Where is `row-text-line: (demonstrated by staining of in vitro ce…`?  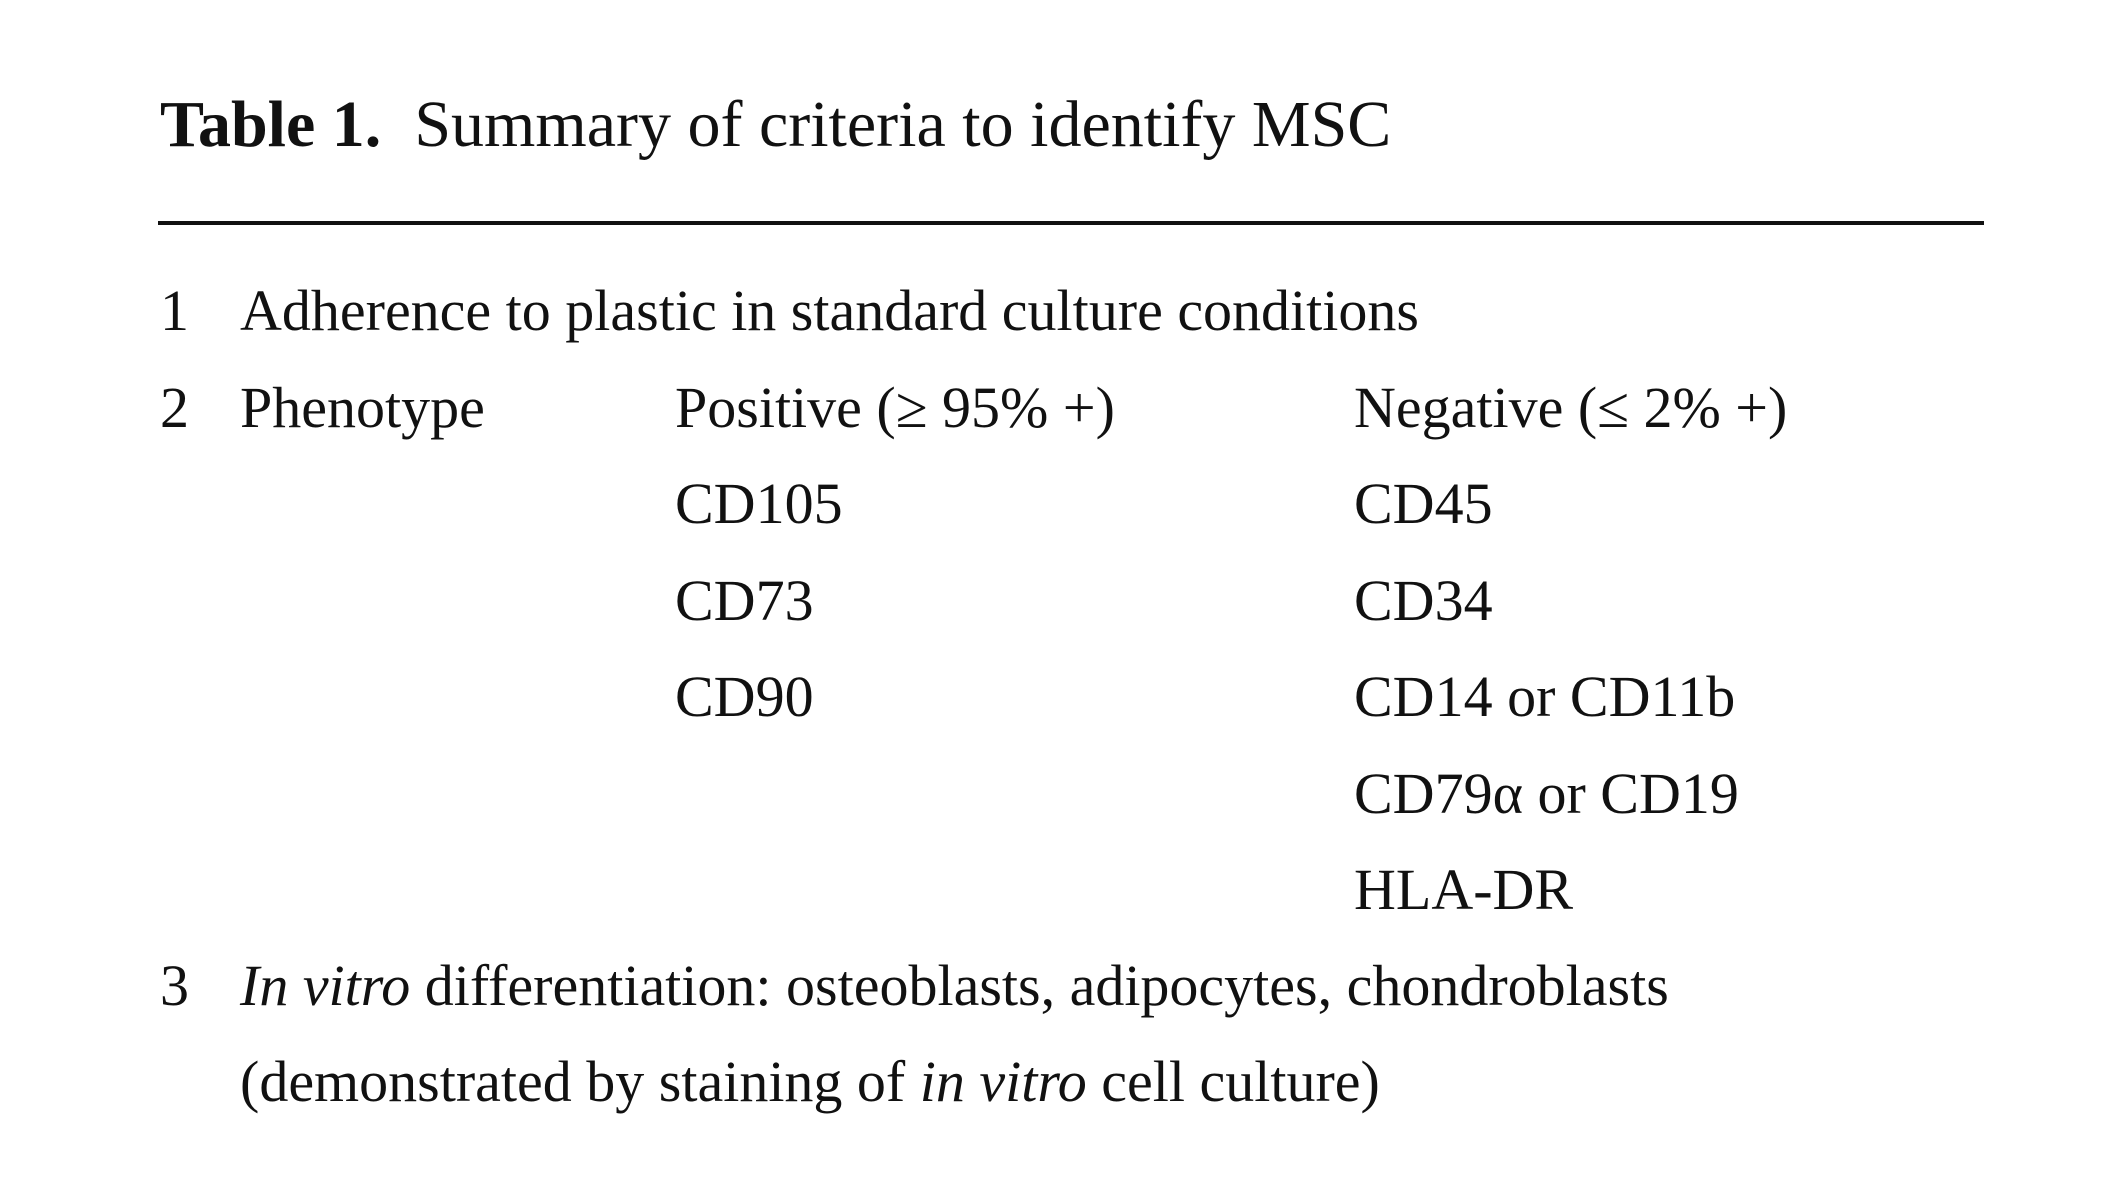 row-text-line: (demonstrated by staining of in vitro ce… is located at coordinates (810, 1081).